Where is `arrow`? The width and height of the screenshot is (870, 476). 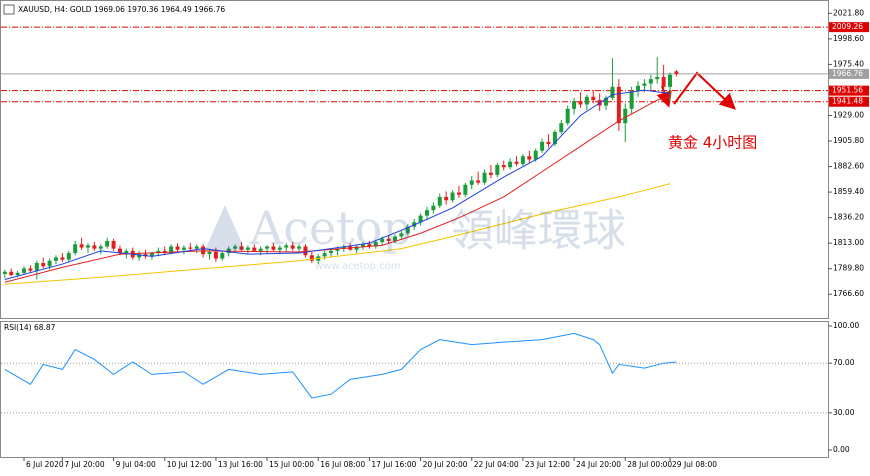
arrow is located at coordinates (664, 96).